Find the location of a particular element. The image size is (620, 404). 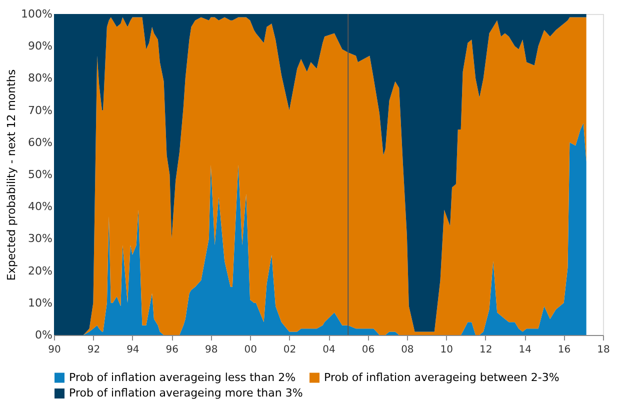

x-tick-label: 18 is located at coordinates (603, 350).